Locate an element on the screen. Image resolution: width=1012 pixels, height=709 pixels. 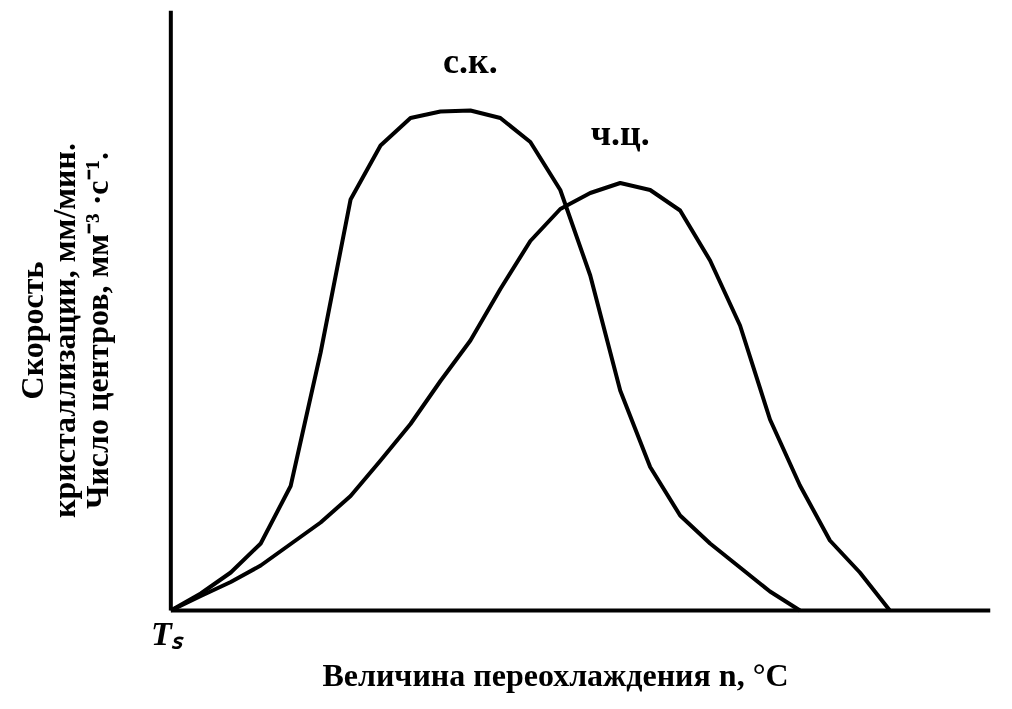
text: Tₛ is located at coordinates (167, 633).